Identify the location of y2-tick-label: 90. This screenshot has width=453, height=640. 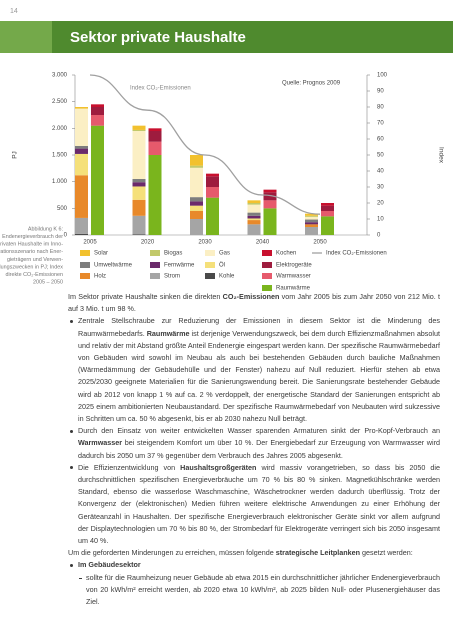
(380, 92).